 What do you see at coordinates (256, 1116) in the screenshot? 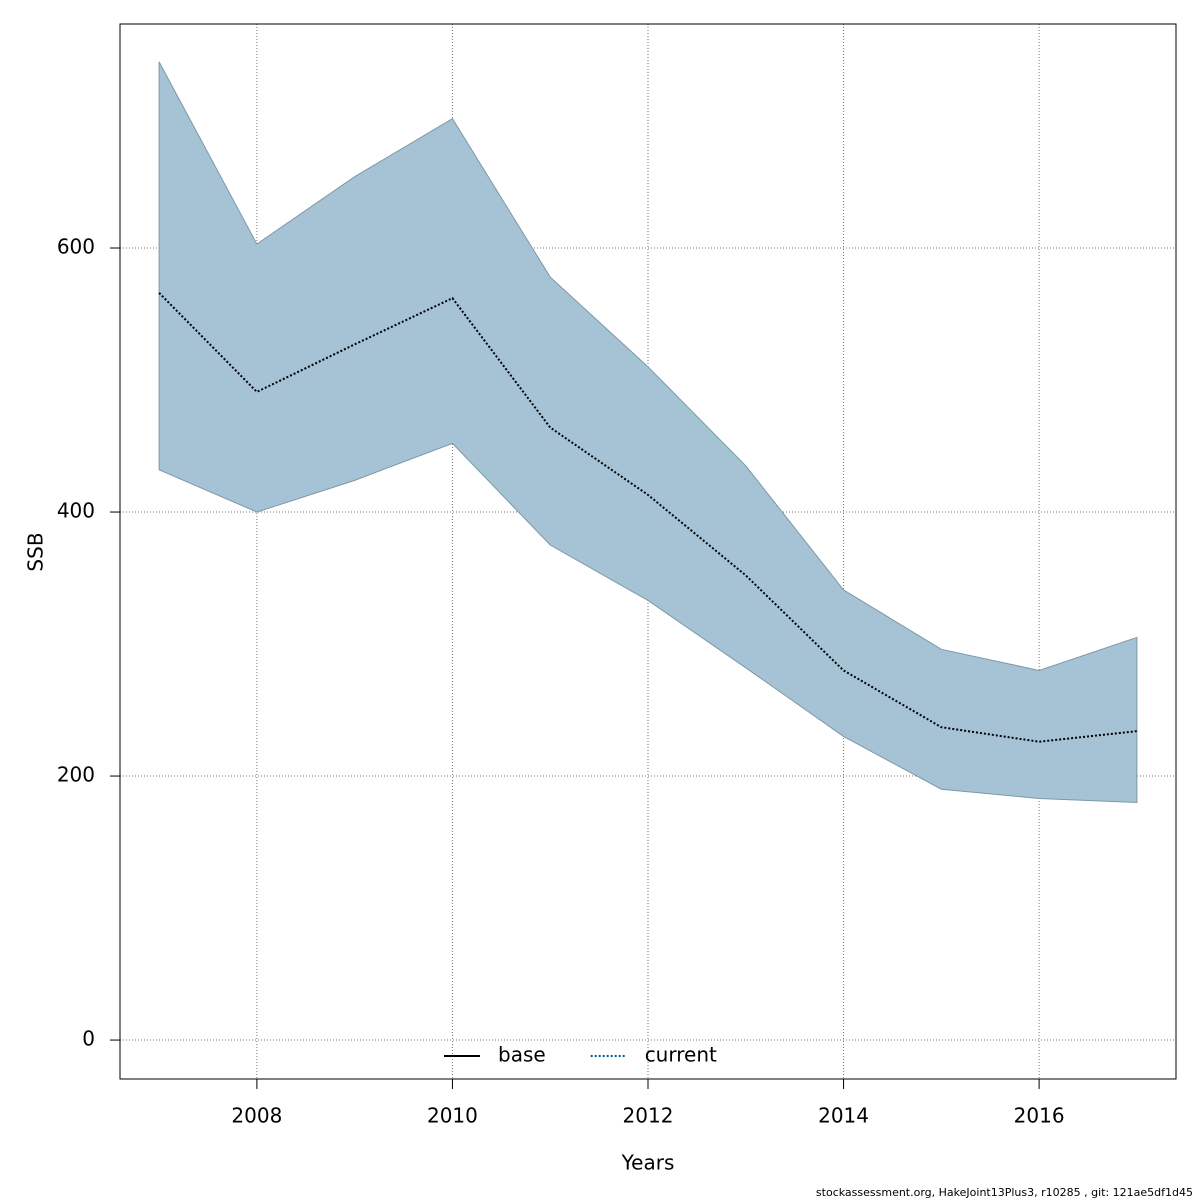
I see `x-tick-label: 2008` at bounding box center [256, 1116].